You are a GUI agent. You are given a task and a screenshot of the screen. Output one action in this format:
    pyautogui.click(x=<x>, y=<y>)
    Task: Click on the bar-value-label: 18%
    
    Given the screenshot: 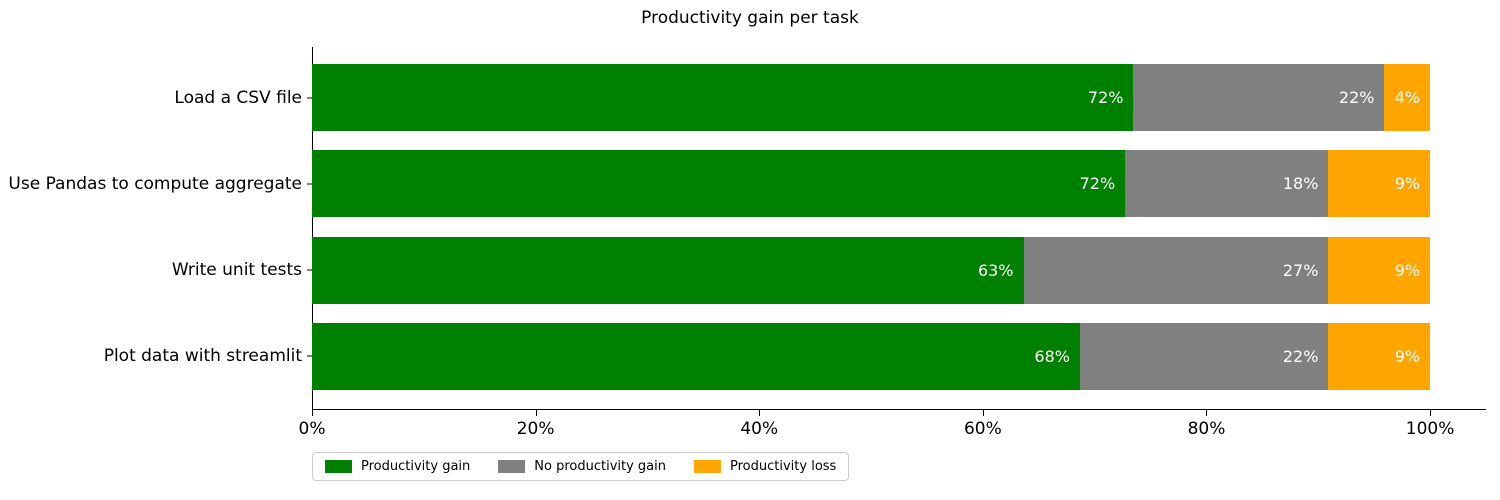 What is the action you would take?
    pyautogui.click(x=1300, y=184)
    